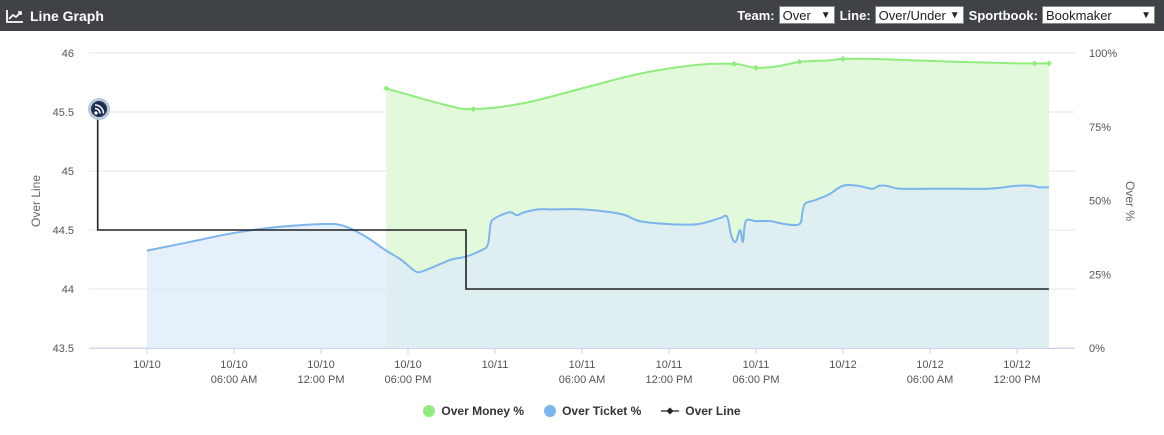 This screenshot has height=435, width=1164. What do you see at coordinates (855, 15) in the screenshot?
I see `line-filter-label: Line:` at bounding box center [855, 15].